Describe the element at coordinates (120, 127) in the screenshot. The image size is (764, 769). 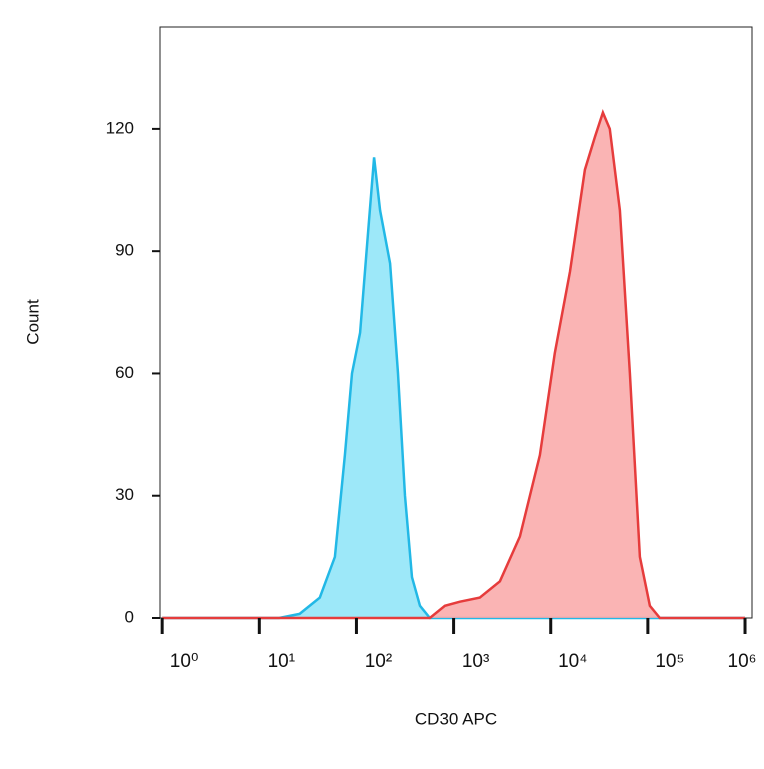
I see `y-tick-label: 120` at that location.